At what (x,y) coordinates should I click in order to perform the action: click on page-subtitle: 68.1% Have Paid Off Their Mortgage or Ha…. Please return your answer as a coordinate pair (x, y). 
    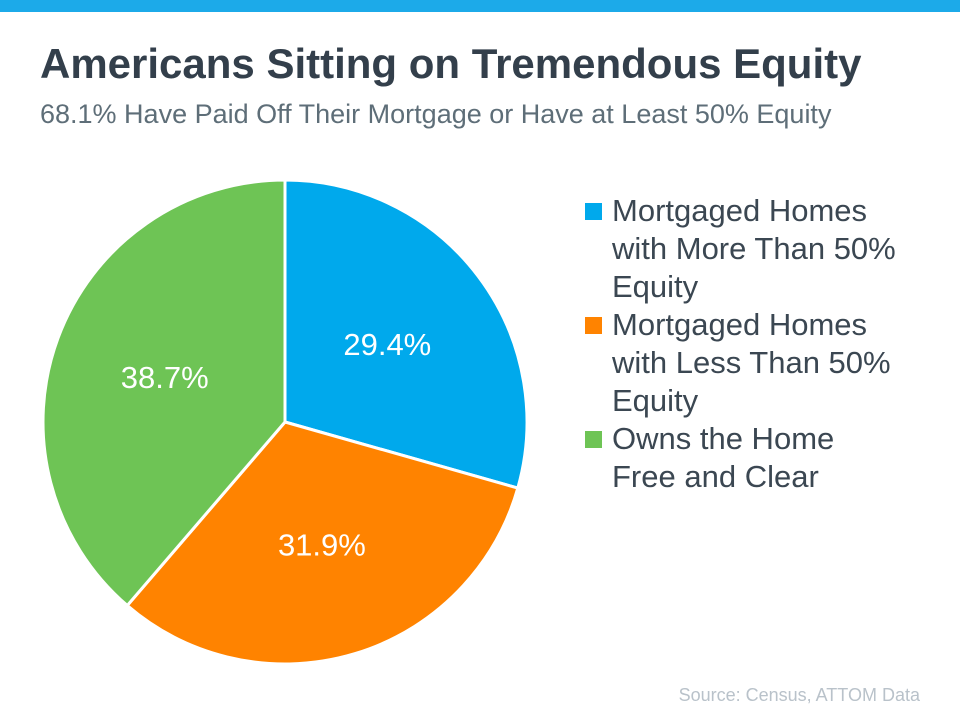
    Looking at the image, I should click on (436, 114).